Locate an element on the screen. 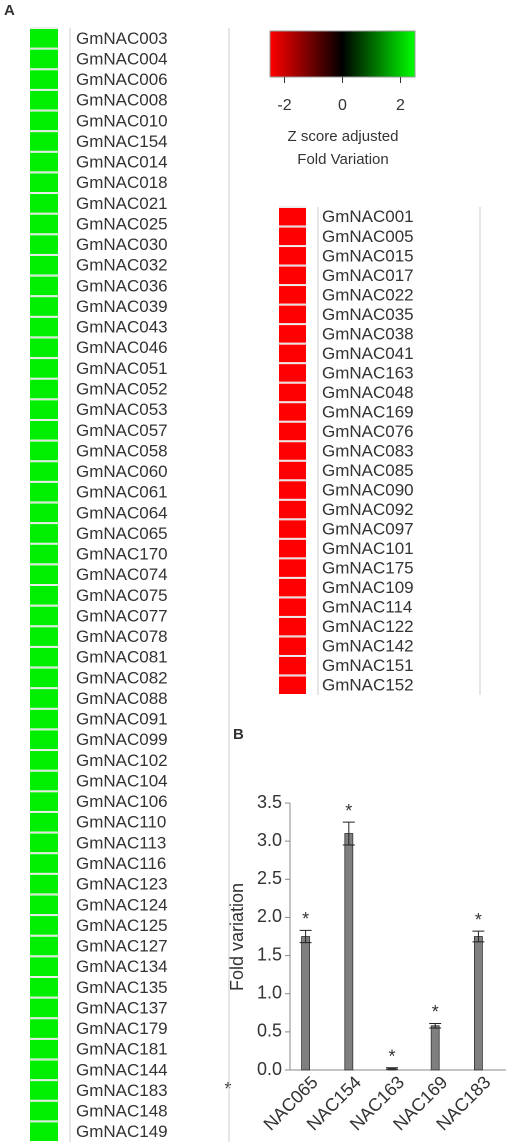  y-tick-label: 1.0 is located at coordinates (269, 992).